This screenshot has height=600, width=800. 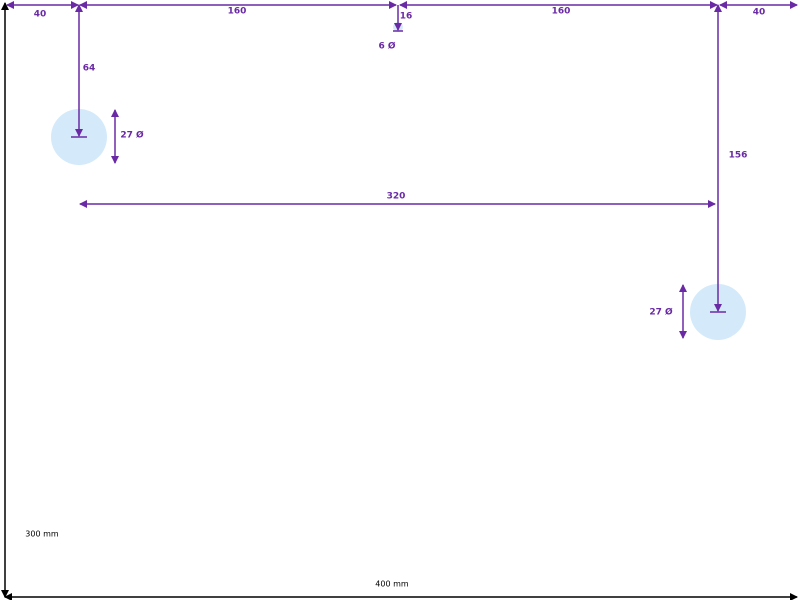 What do you see at coordinates (42, 534) in the screenshot?
I see `height-label: 300 mm` at bounding box center [42, 534].